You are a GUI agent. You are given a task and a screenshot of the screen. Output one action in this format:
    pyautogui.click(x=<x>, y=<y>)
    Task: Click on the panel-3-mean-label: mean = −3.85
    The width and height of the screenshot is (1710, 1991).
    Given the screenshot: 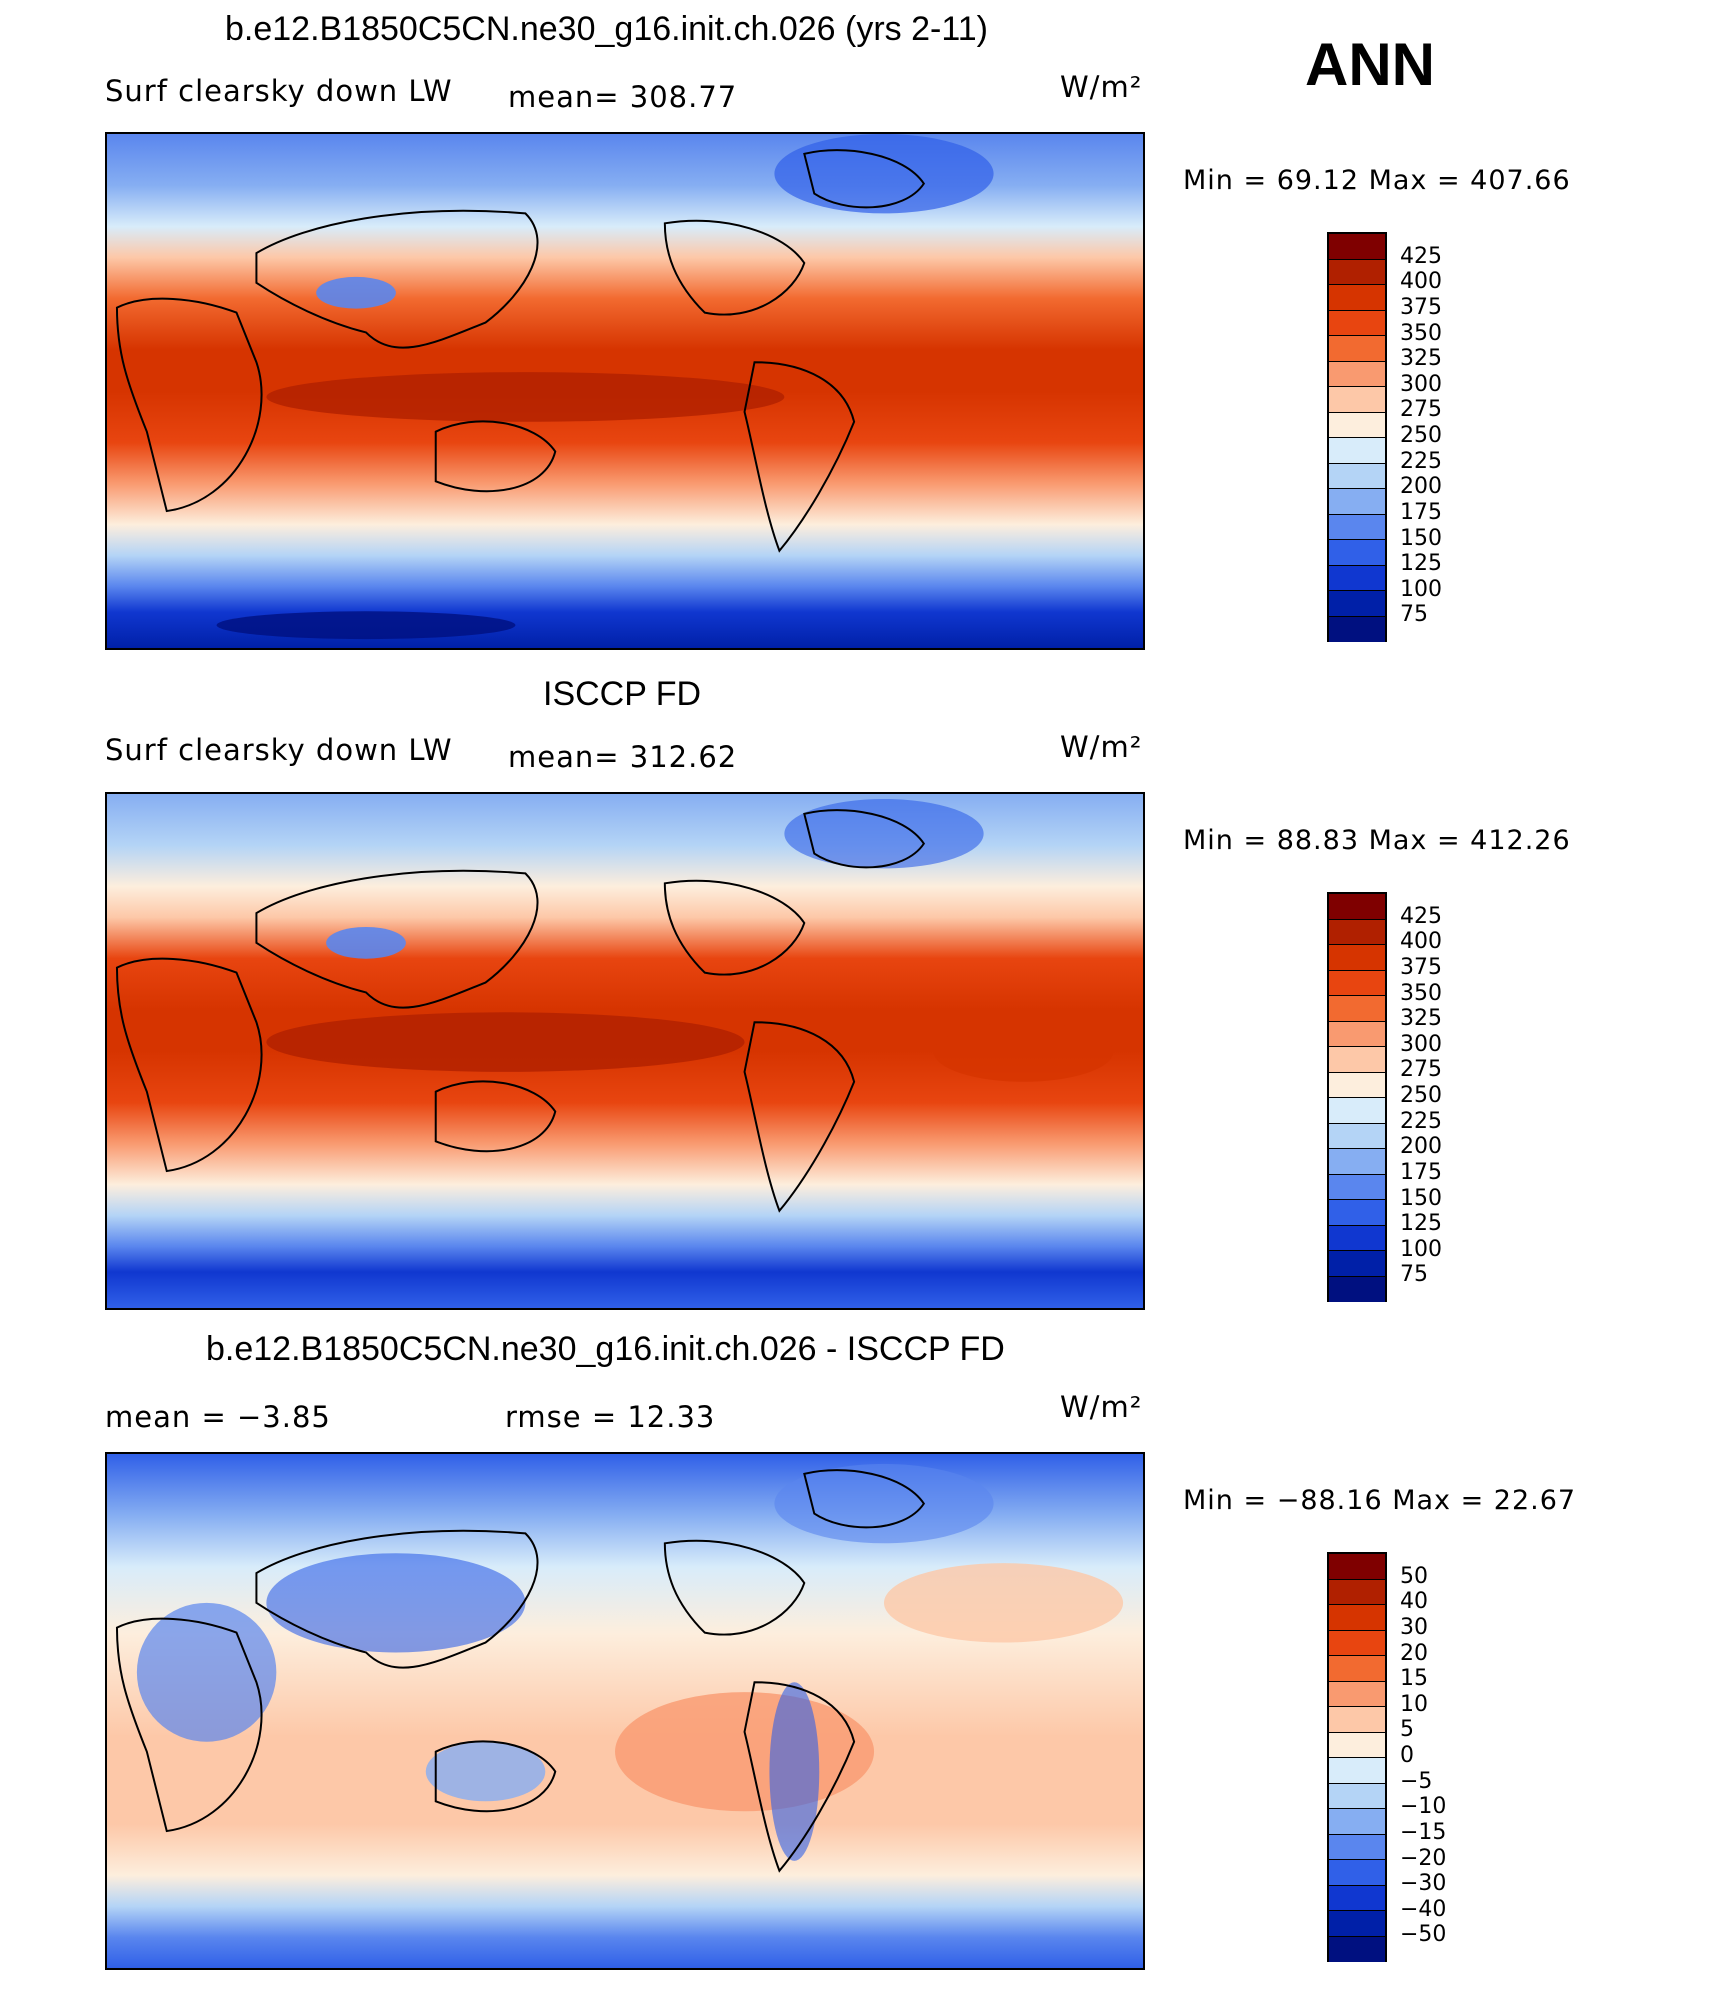 What is the action you would take?
    pyautogui.click(x=218, y=1417)
    